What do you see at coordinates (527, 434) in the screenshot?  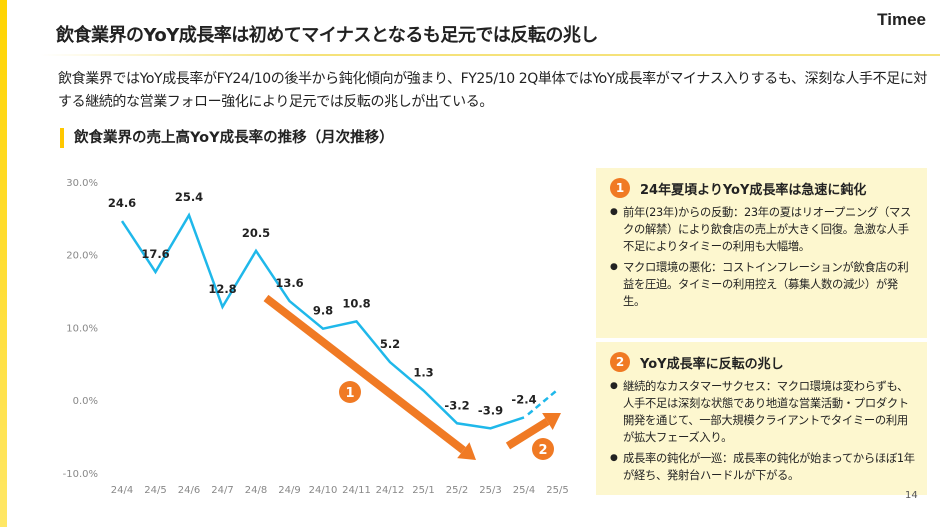 I see `arrow-2-shaft` at bounding box center [527, 434].